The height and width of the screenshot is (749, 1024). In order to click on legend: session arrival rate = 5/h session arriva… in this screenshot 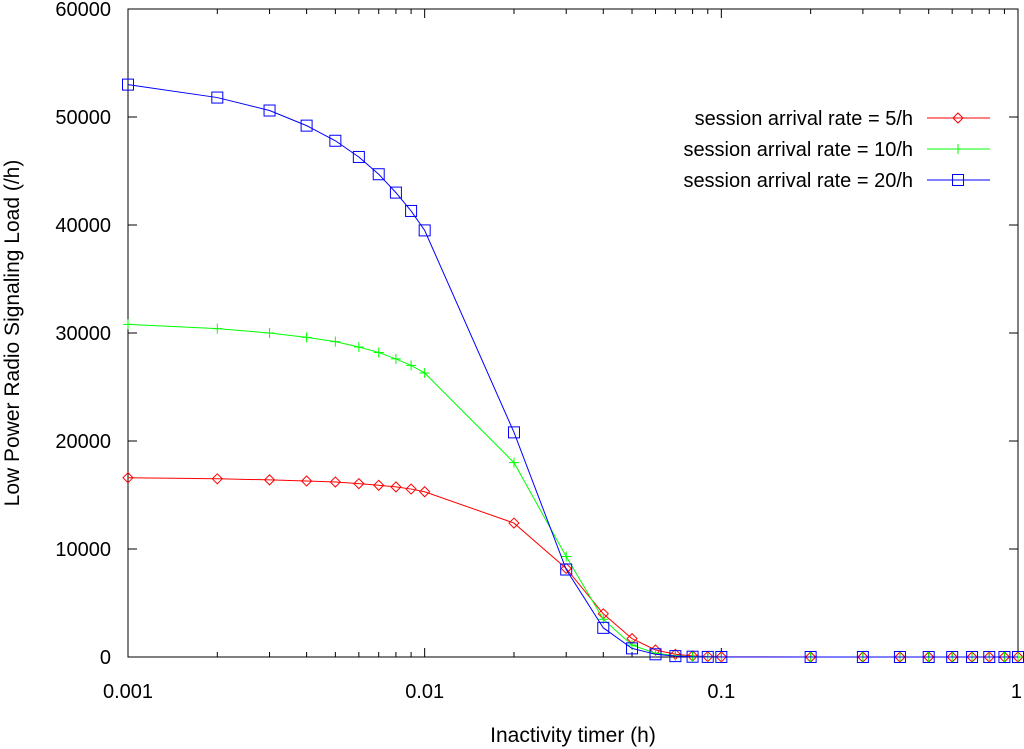, I will do `click(836, 150)`.